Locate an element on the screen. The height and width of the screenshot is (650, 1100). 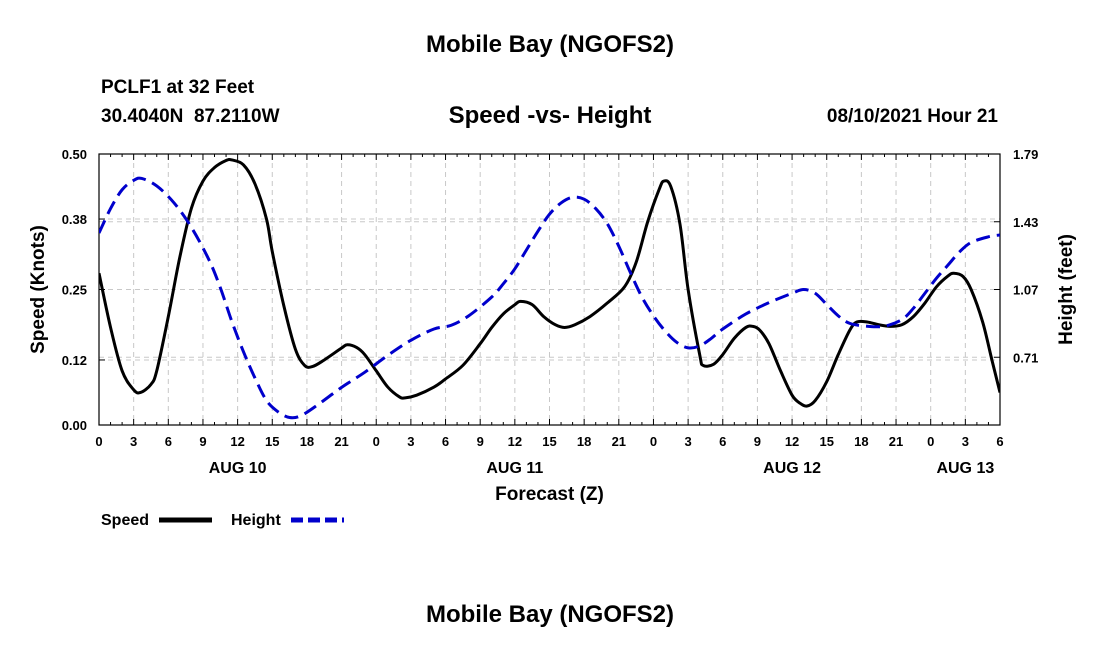
date-label: AUG 11 is located at coordinates (514, 468).